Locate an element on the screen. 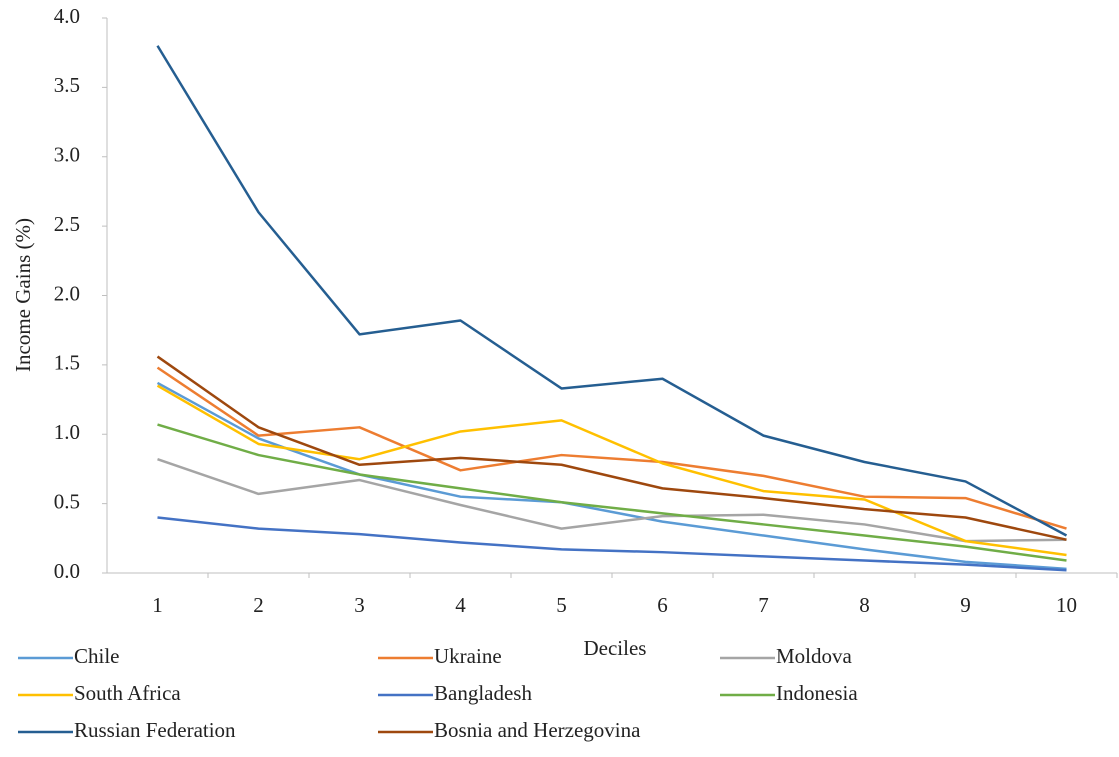 This screenshot has height=757, width=1119. x-tick-label: 6 is located at coordinates (662, 605).